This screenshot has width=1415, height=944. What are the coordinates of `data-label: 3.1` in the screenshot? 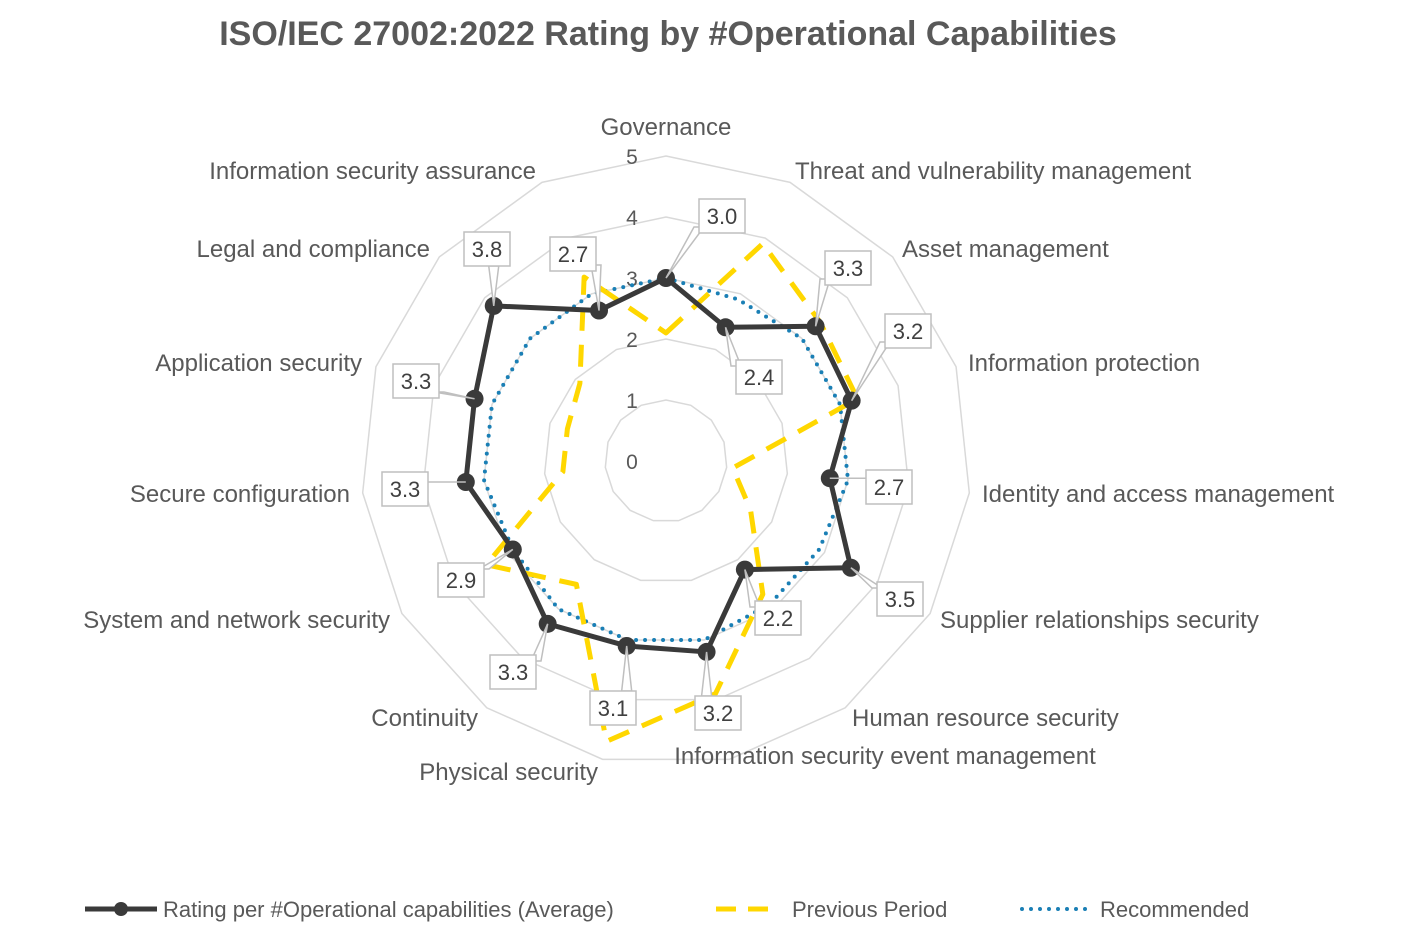 It's located at (613, 685).